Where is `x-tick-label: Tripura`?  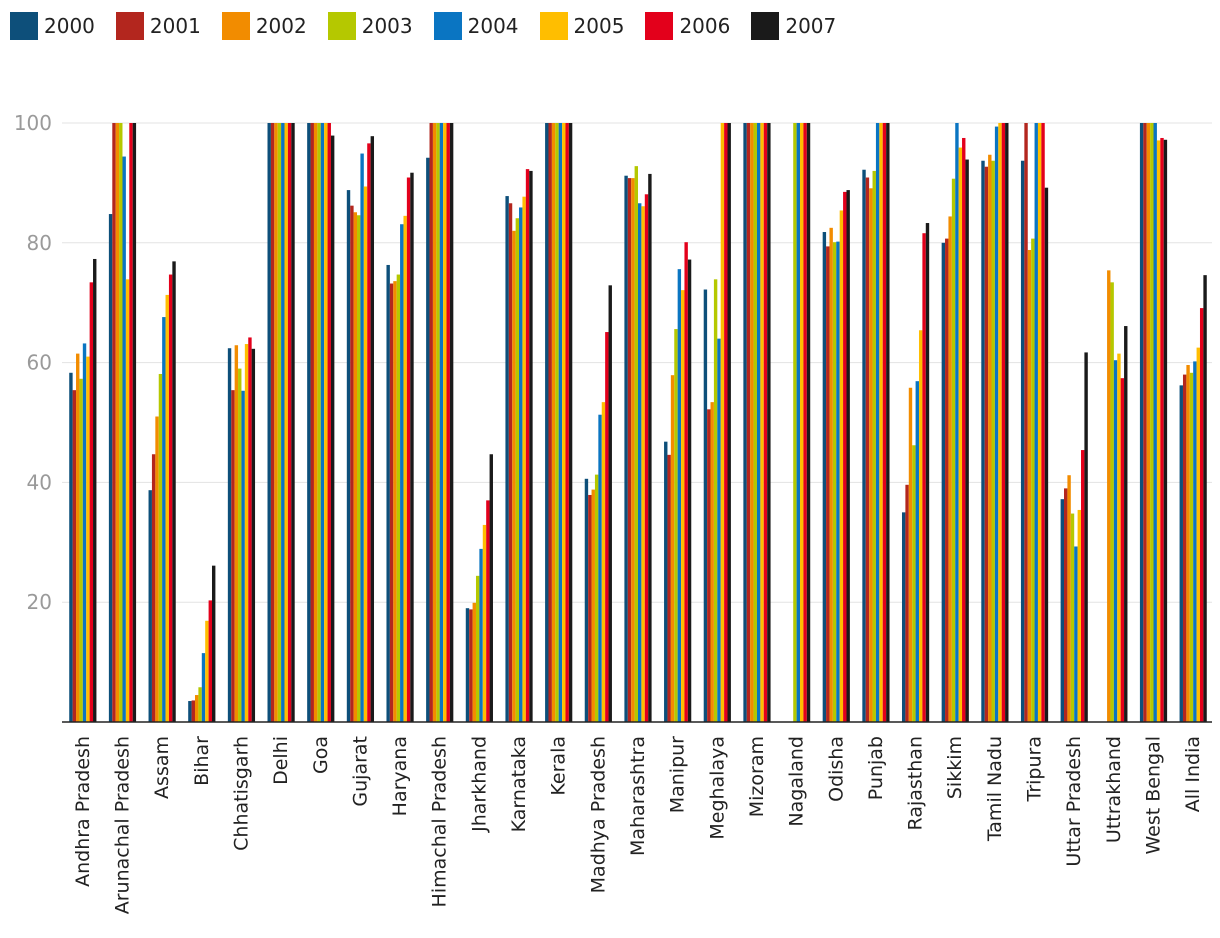
x-tick-label: Tripura is located at coordinates (1035, 769).